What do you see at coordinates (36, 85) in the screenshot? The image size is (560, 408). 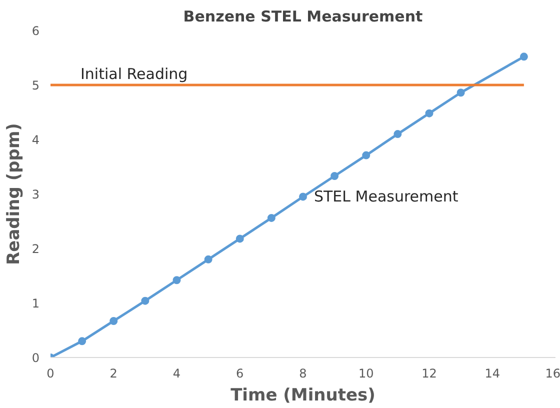 I see `y-tick-label: 5` at bounding box center [36, 85].